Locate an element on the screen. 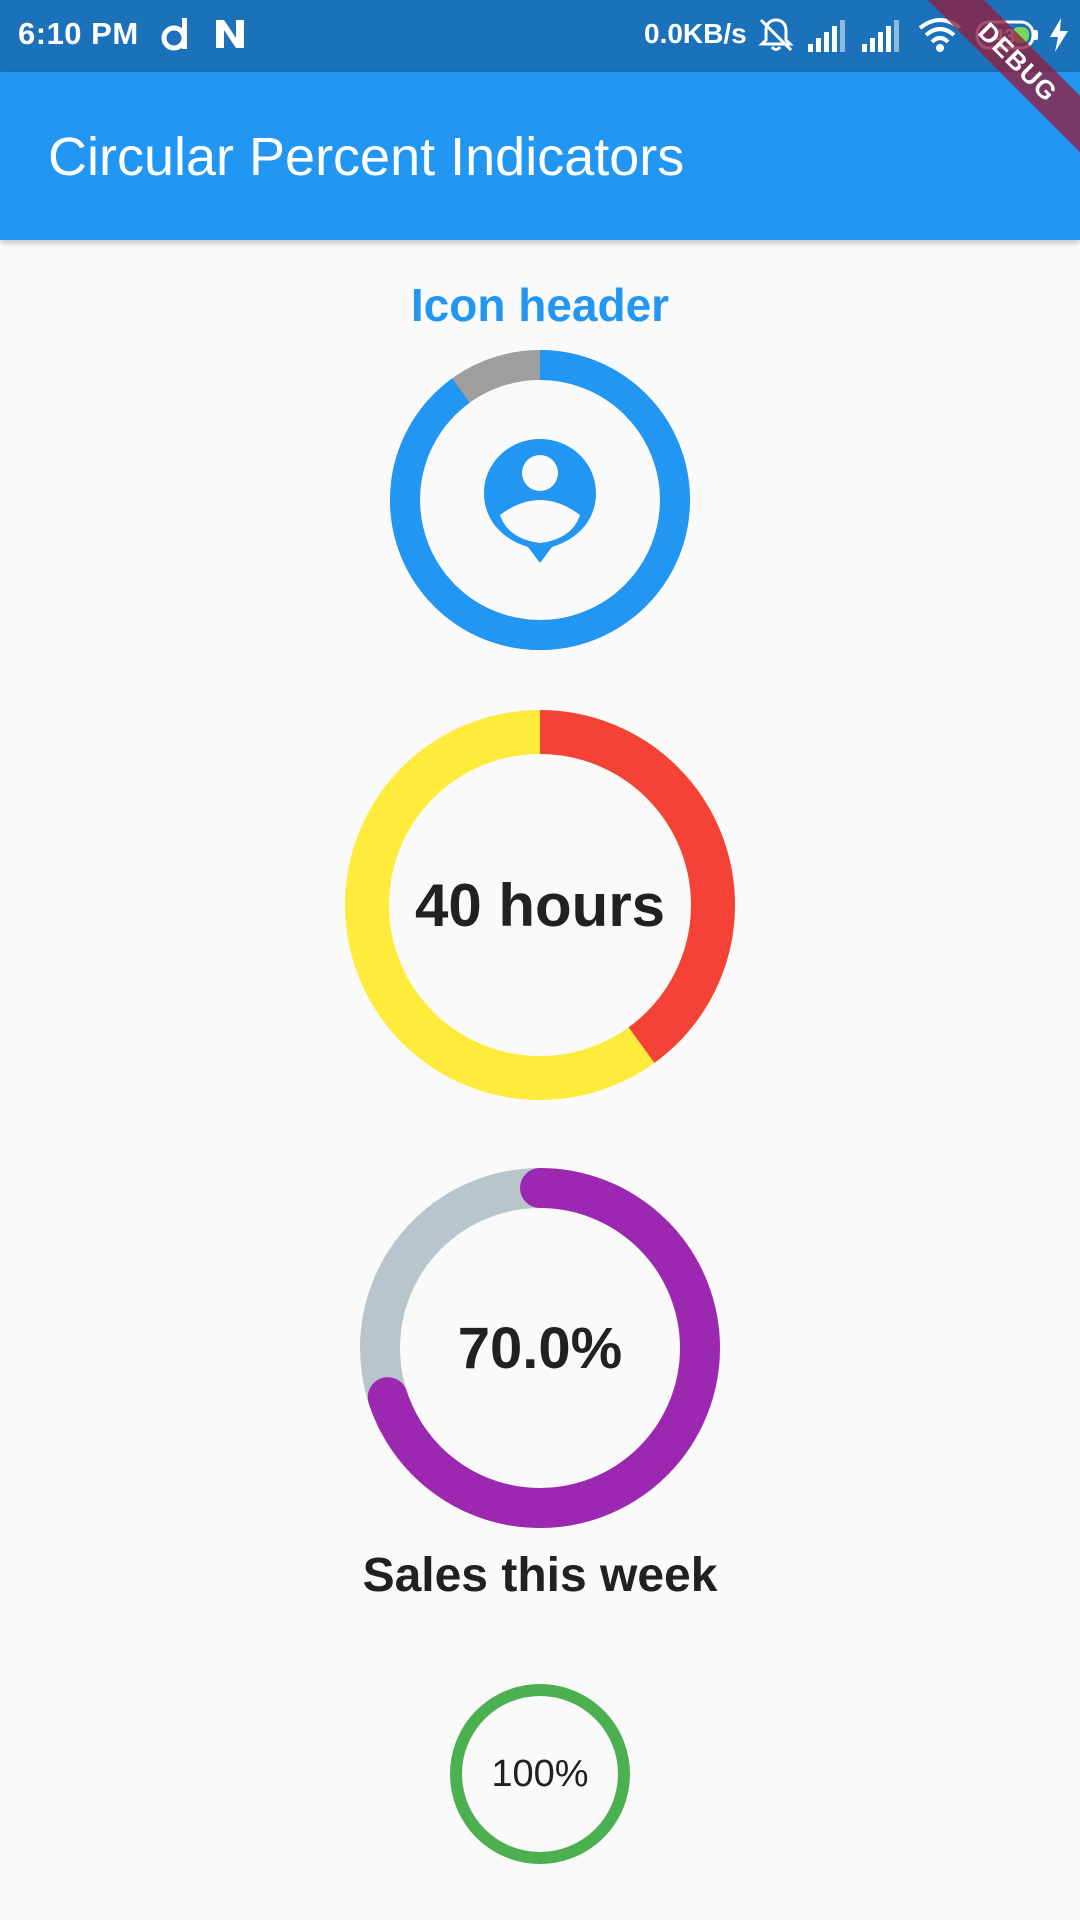  complete-percent-indicator: 100% is located at coordinates (540, 1774).